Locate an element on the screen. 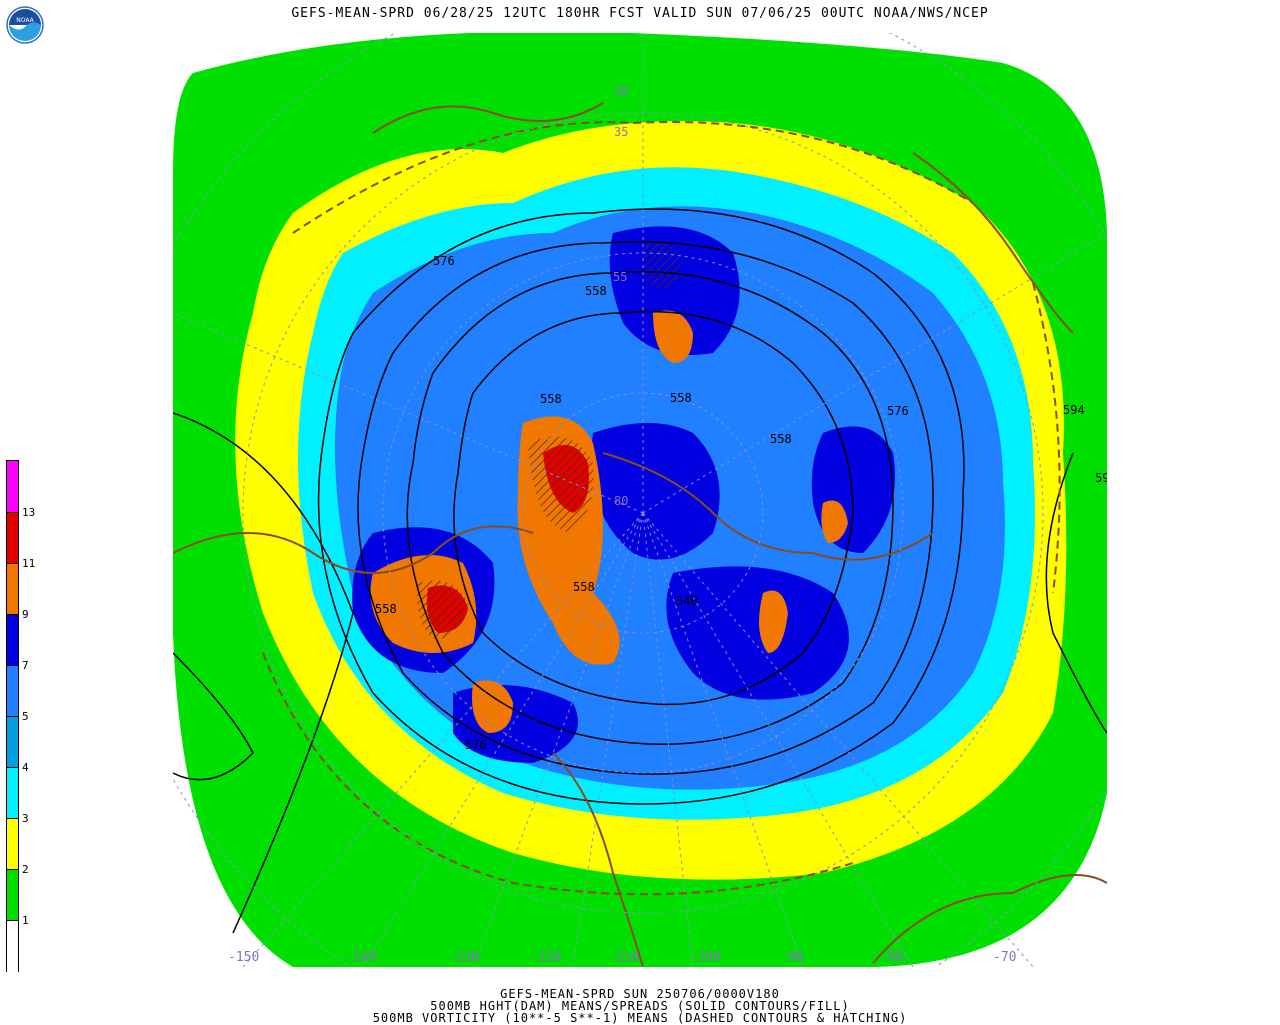 The image size is (1280, 1025). vorticity-hatch-c is located at coordinates (662, 264).